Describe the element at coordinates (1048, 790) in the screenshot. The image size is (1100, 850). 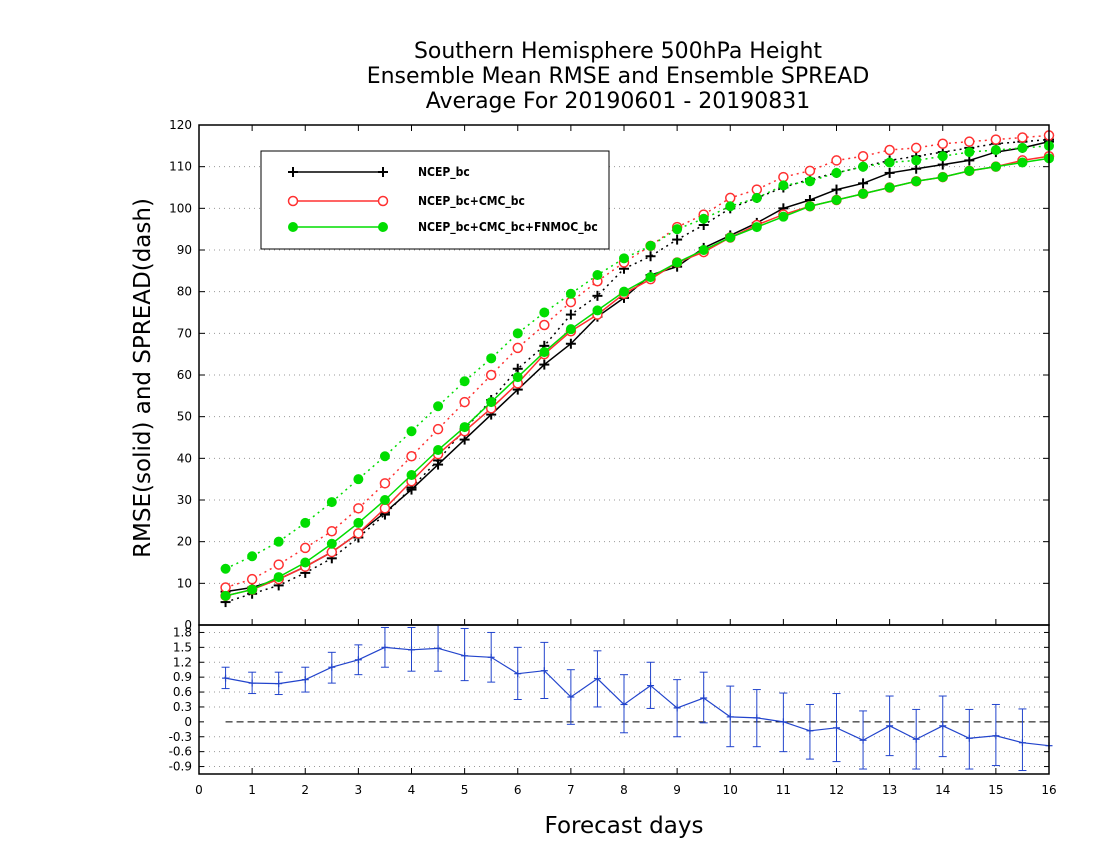
I see `x-tick-label: 16` at that location.